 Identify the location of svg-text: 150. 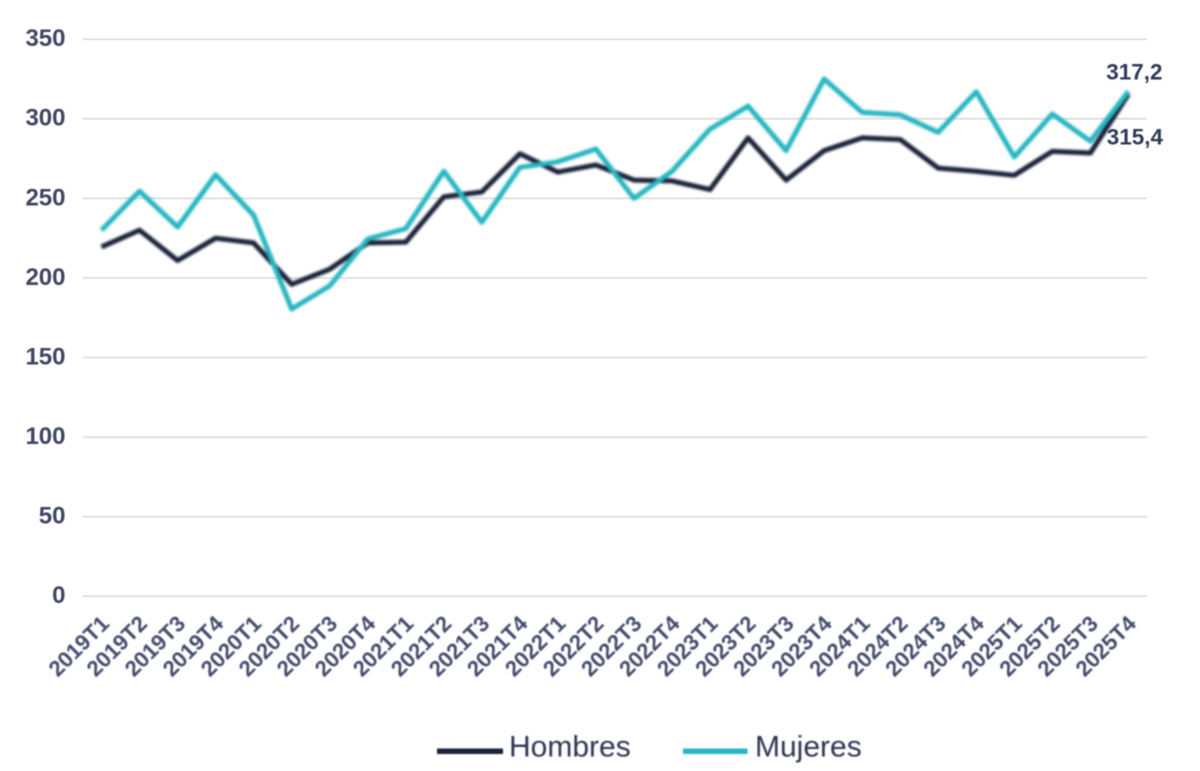
(45, 356).